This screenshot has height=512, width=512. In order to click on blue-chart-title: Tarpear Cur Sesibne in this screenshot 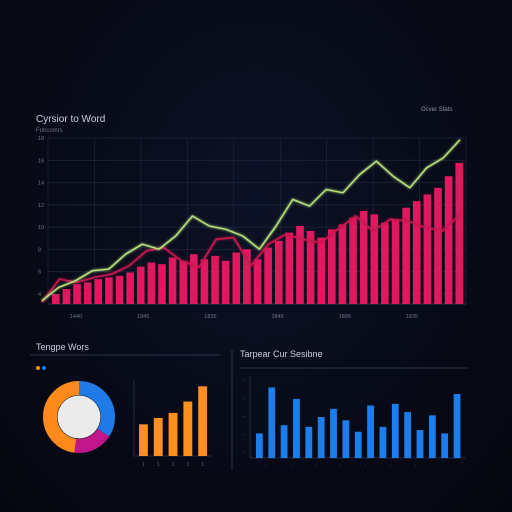, I will do `click(281, 354)`.